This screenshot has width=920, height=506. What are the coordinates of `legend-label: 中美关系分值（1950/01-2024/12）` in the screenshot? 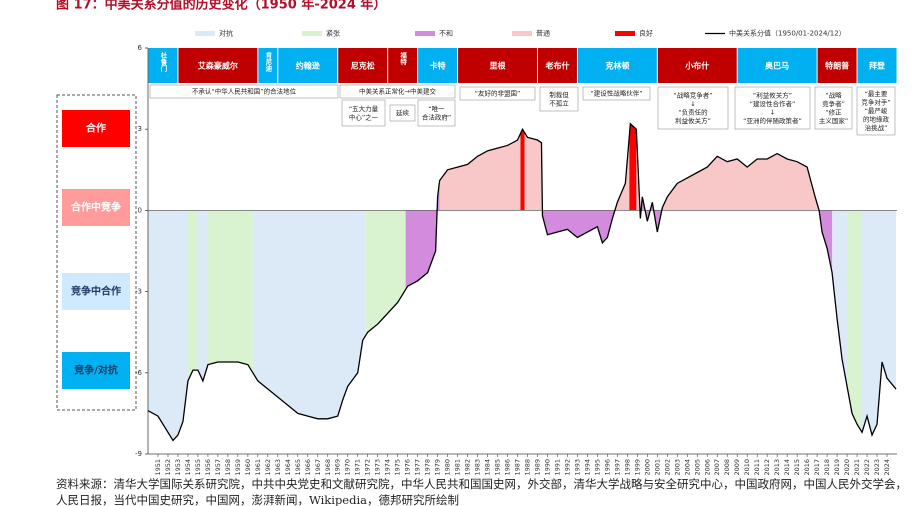 It's located at (787, 33).